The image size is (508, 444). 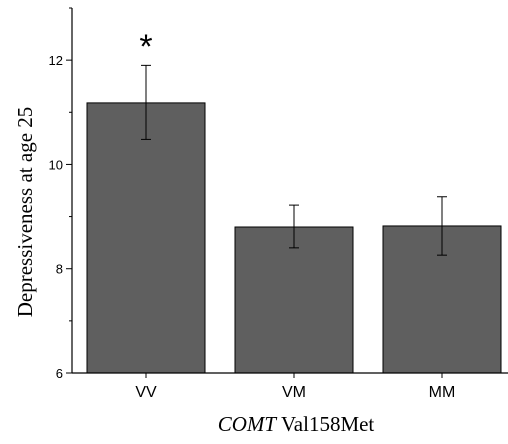 What do you see at coordinates (146, 392) in the screenshot?
I see `x-tick-label-vv: VV` at bounding box center [146, 392].